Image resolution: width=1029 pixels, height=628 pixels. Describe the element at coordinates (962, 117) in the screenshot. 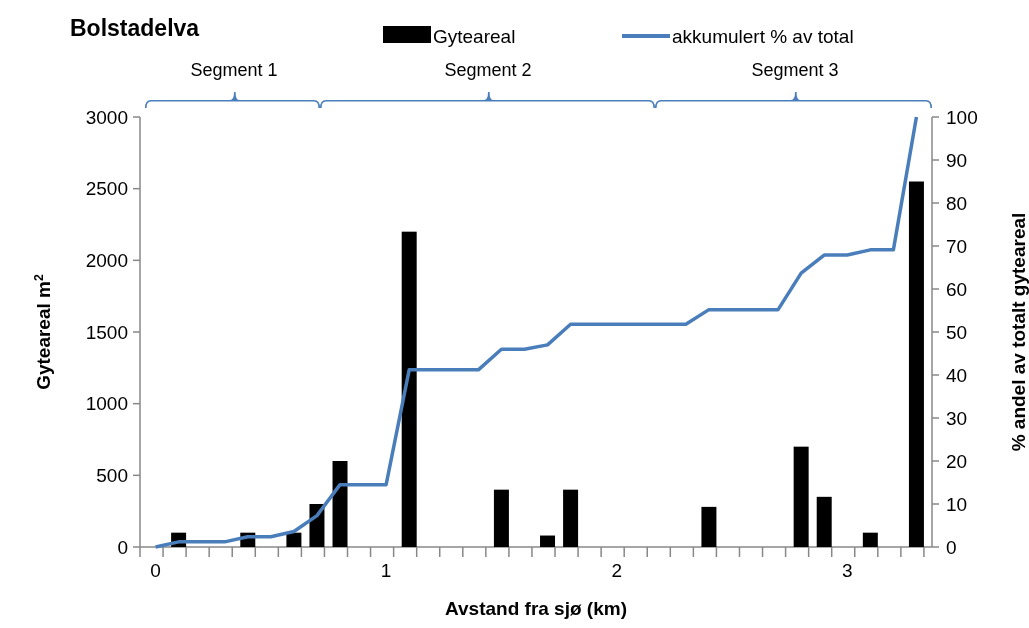

I see `y2-tick-label: 100` at that location.